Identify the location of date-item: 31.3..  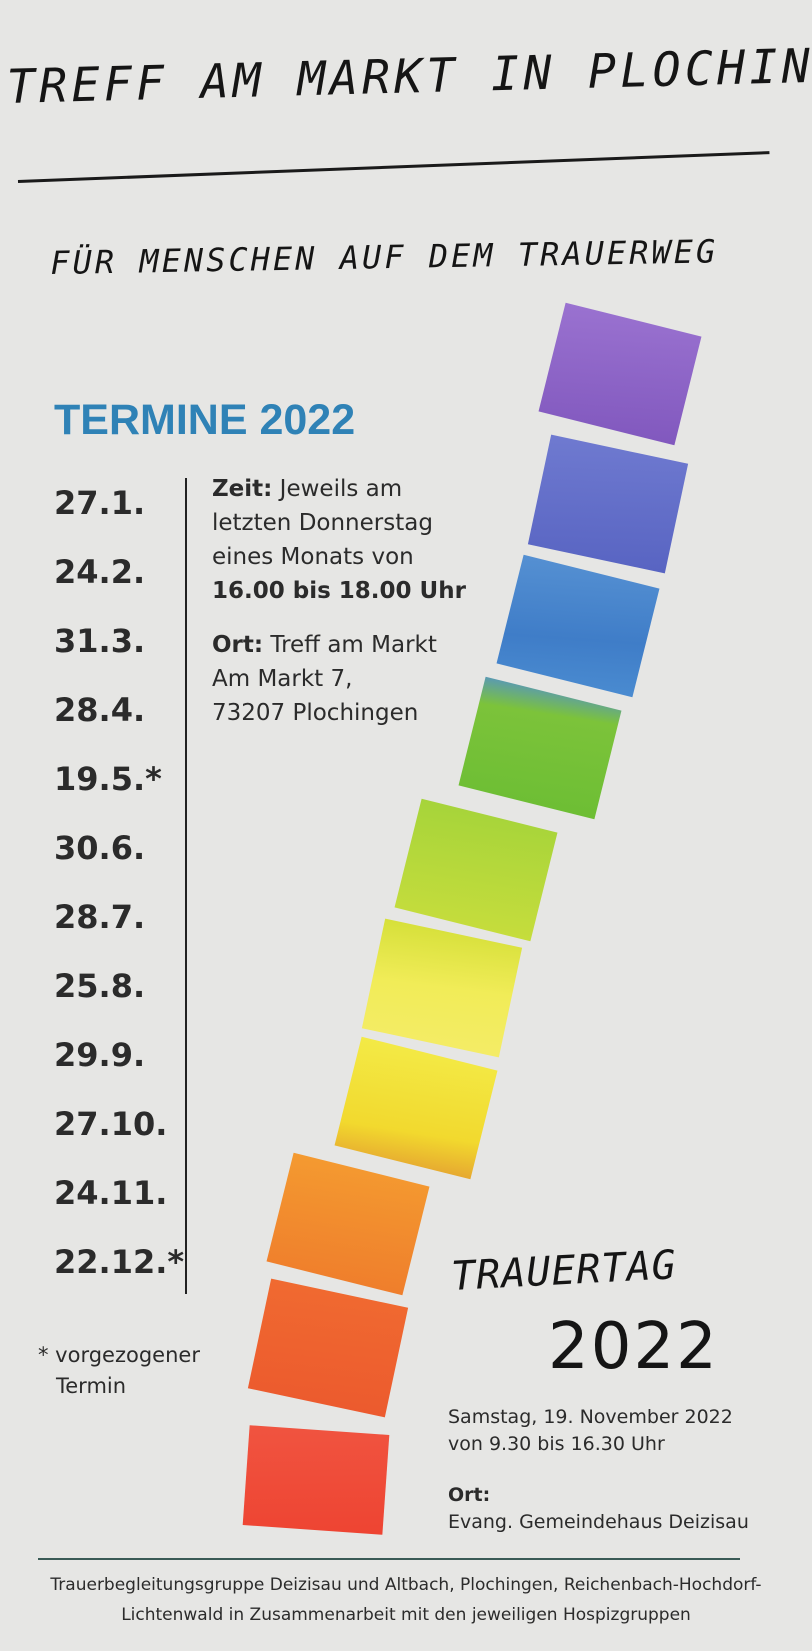
(100, 641).